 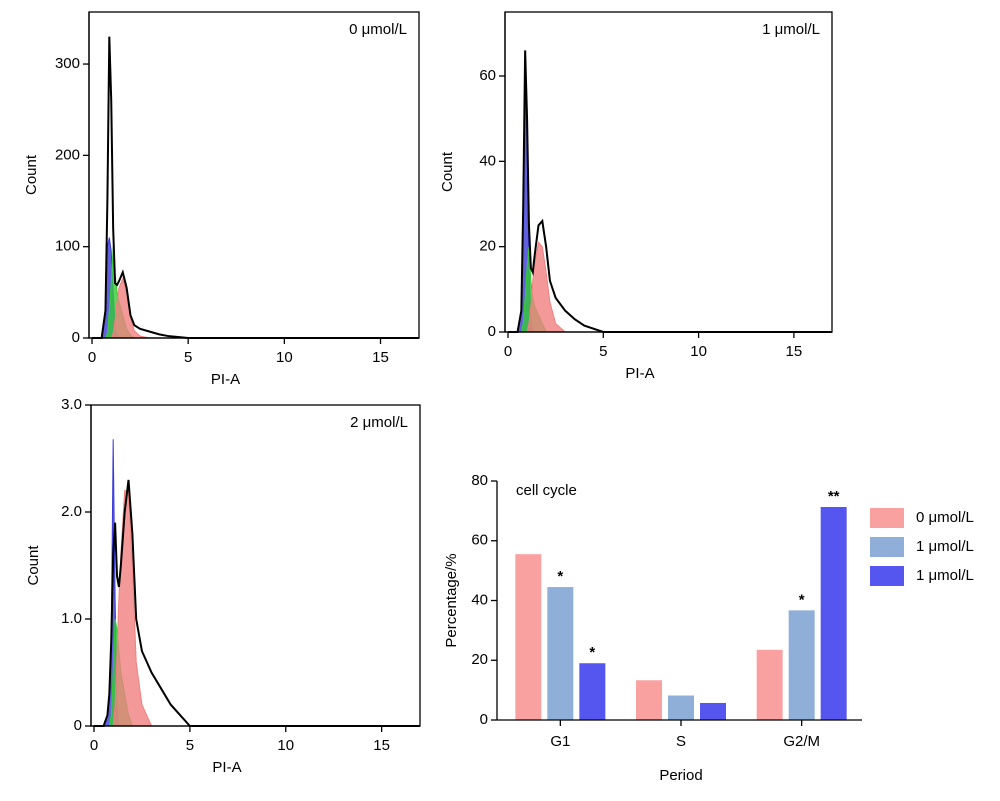 What do you see at coordinates (67, 63) in the screenshot?
I see `y-tick-label: 300` at bounding box center [67, 63].